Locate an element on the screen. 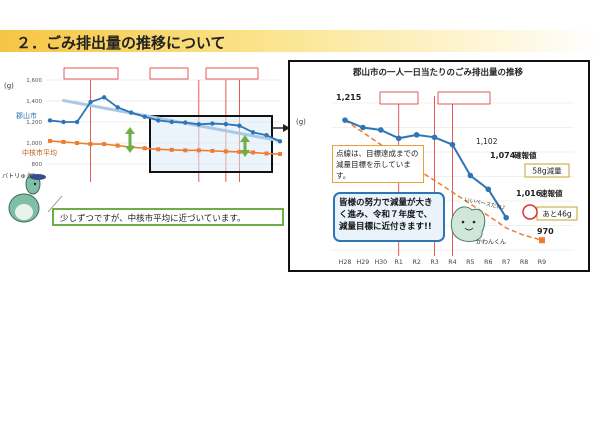 The width and height of the screenshot is (600, 424). reduction-box is located at coordinates (547, 170).